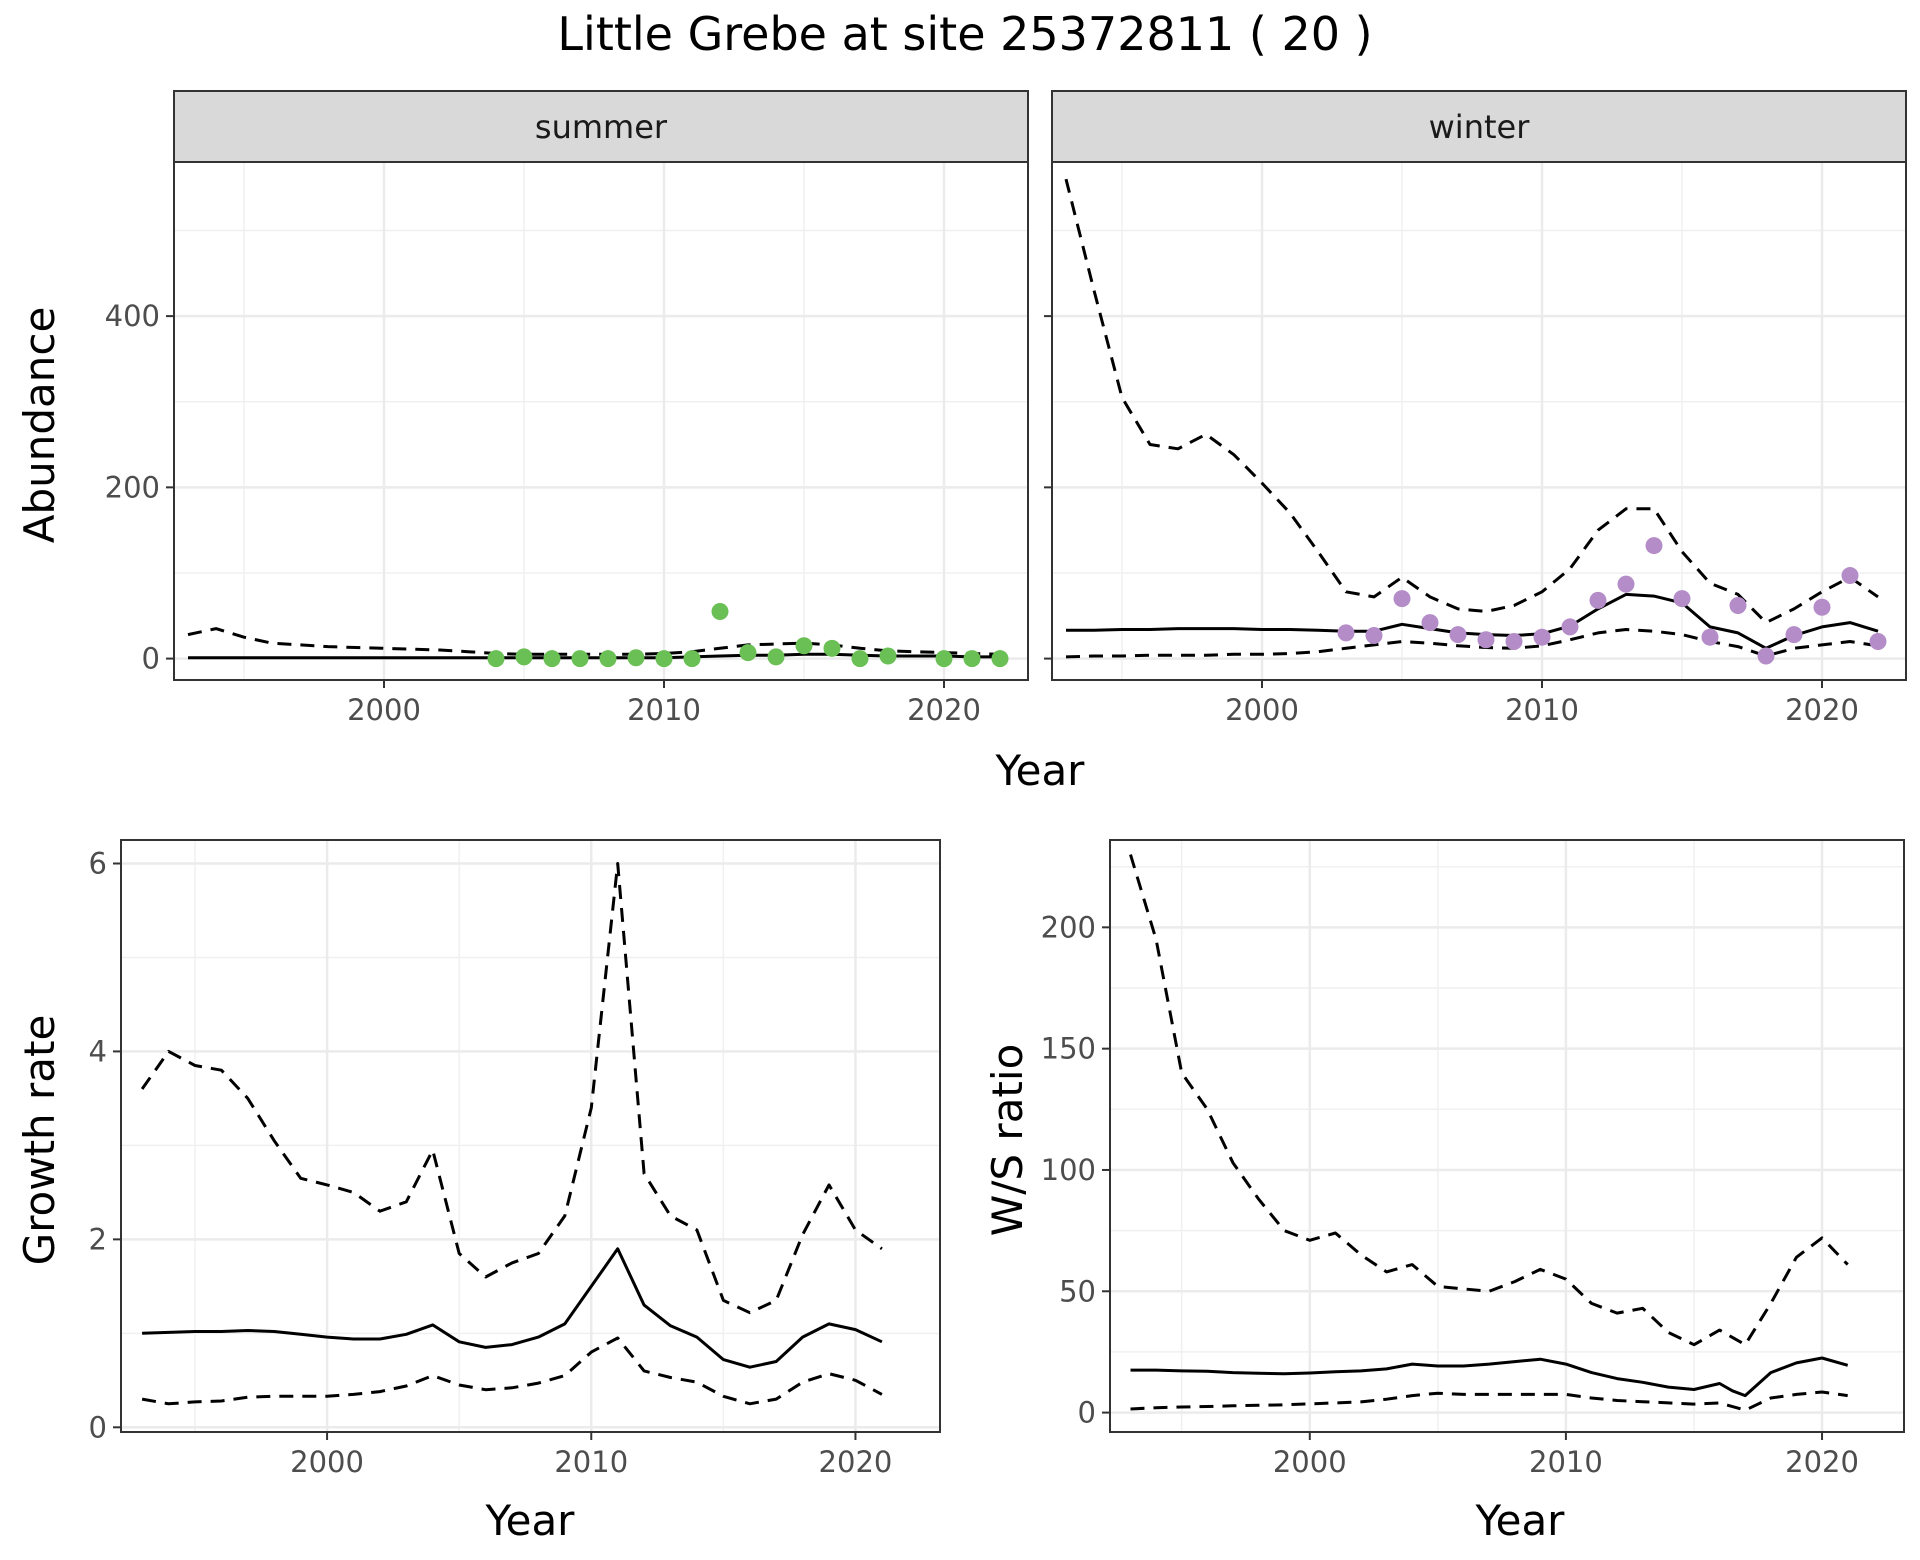 The width and height of the screenshot is (1920, 1560). I want to click on strip-label-winter: winter, so click(1480, 127).